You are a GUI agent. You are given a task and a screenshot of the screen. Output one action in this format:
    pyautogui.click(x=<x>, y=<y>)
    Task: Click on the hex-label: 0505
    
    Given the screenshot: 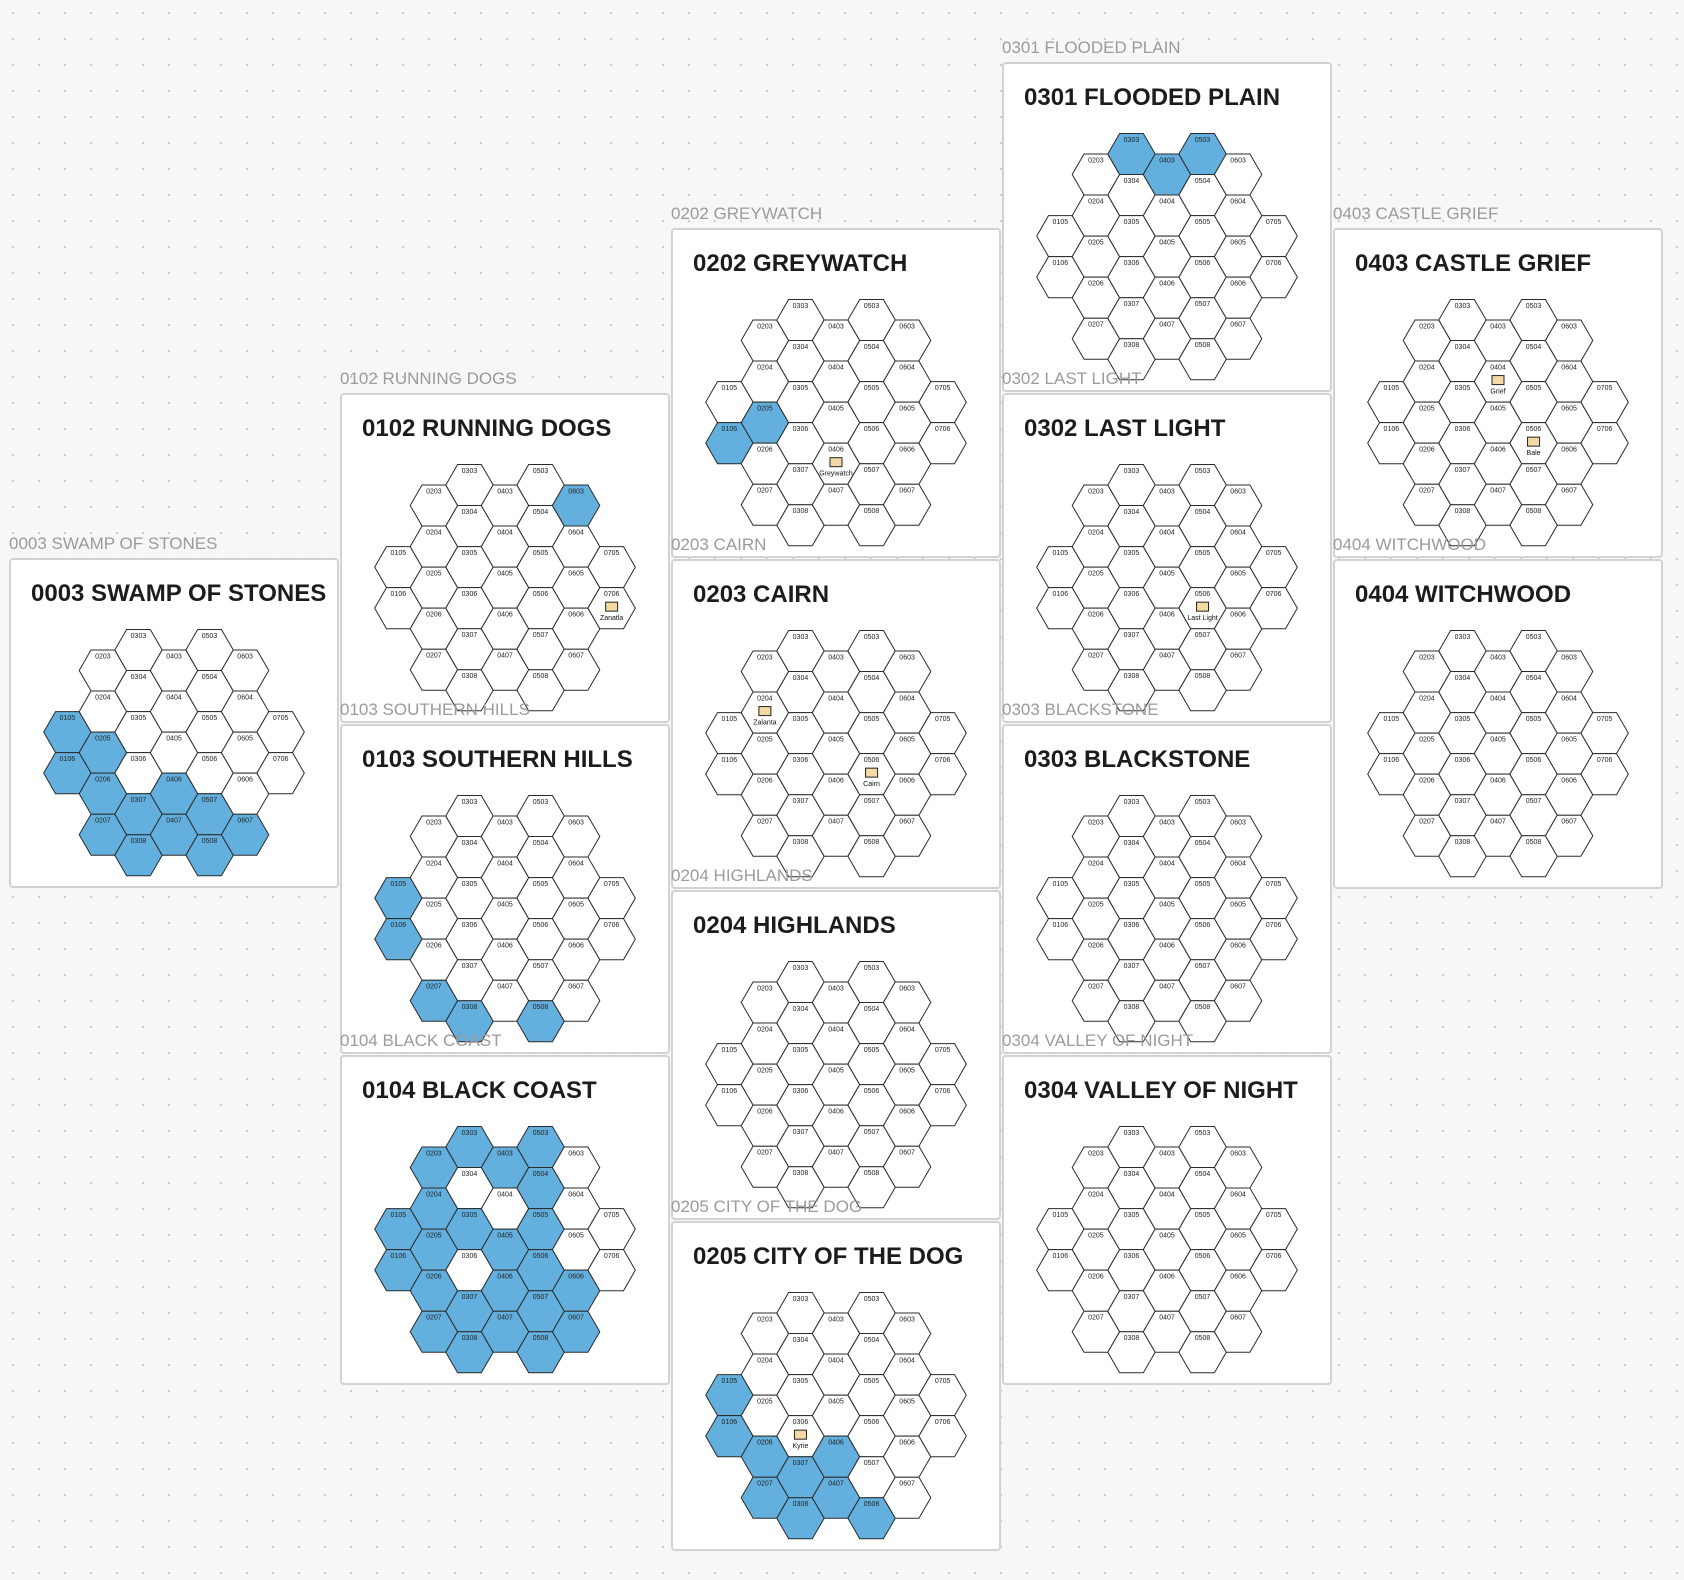 What is the action you would take?
    pyautogui.click(x=872, y=388)
    